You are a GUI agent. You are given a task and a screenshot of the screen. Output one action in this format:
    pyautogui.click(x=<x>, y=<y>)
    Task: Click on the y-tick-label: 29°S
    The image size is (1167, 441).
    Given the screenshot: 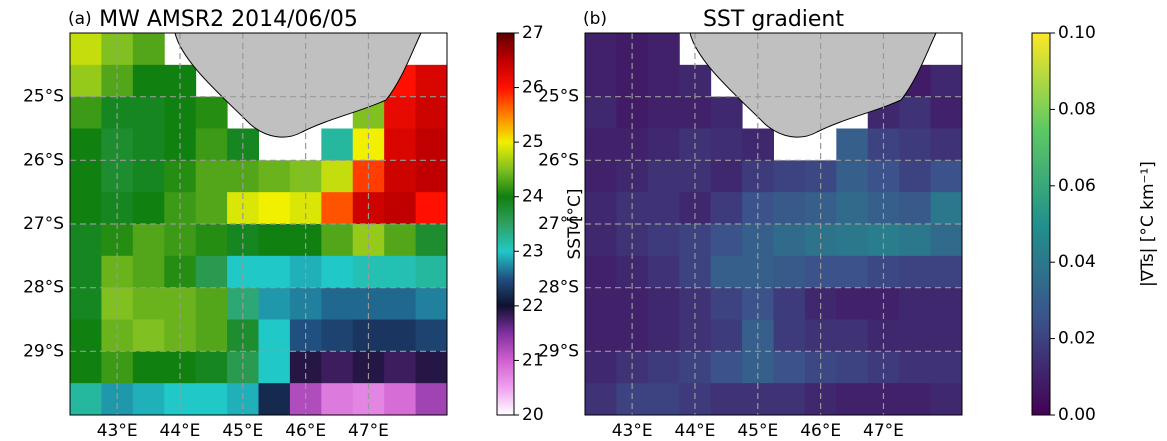 What is the action you would take?
    pyautogui.click(x=558, y=351)
    